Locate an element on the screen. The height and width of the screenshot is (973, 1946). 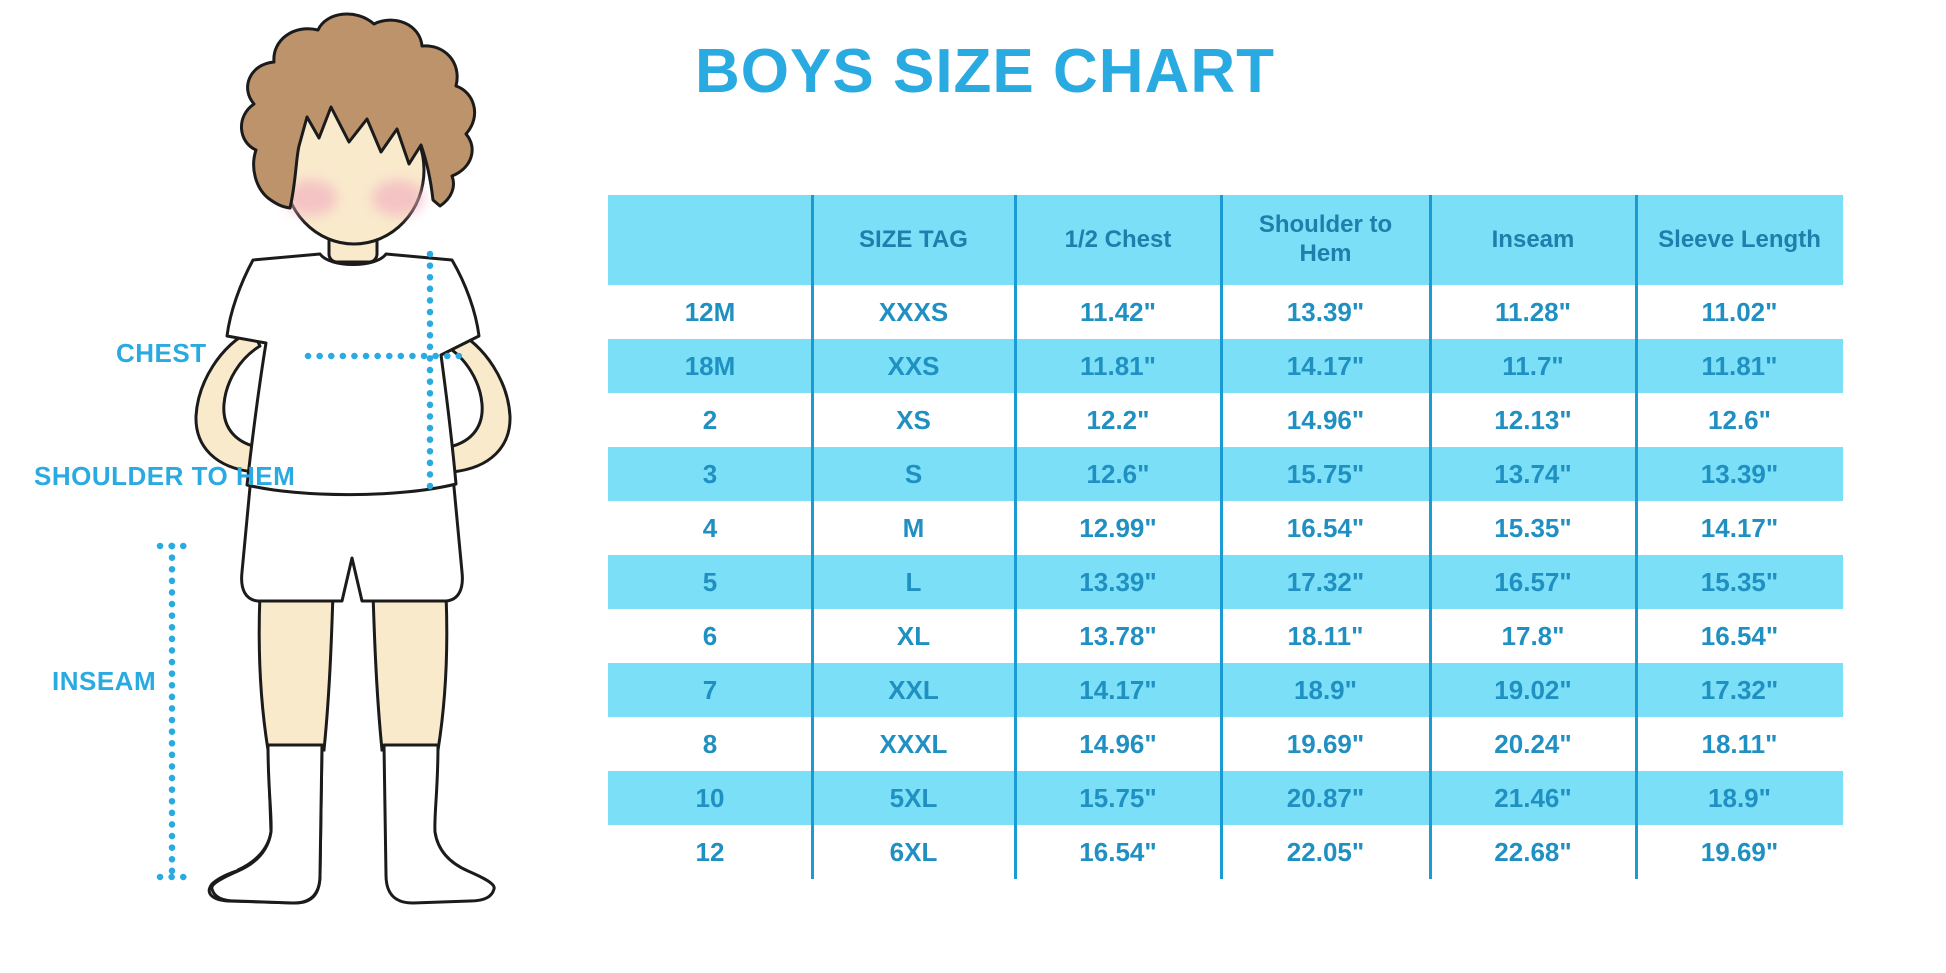
value-cell: XXXS is located at coordinates (913, 311).